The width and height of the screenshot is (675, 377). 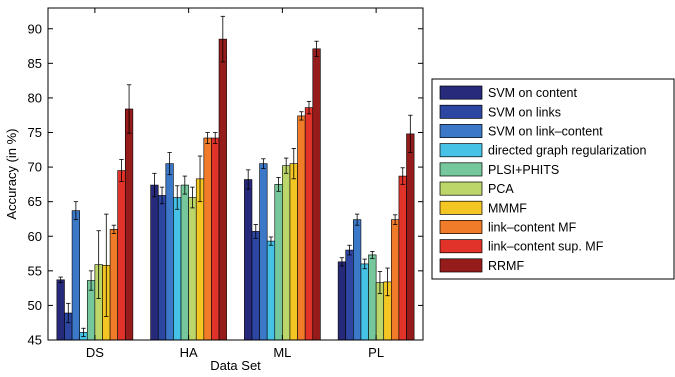 What do you see at coordinates (545, 132) in the screenshot?
I see `legend-label: SVM on link–content` at bounding box center [545, 132].